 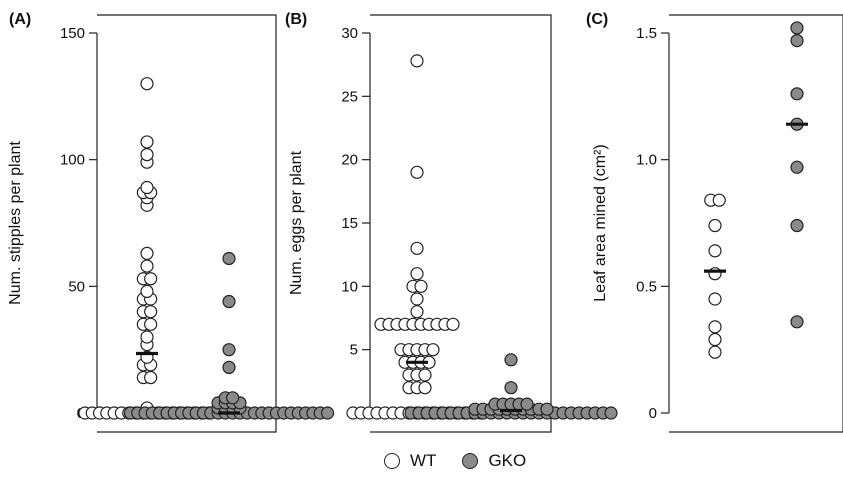 I want to click on legend: WT GKO, so click(x=468, y=461).